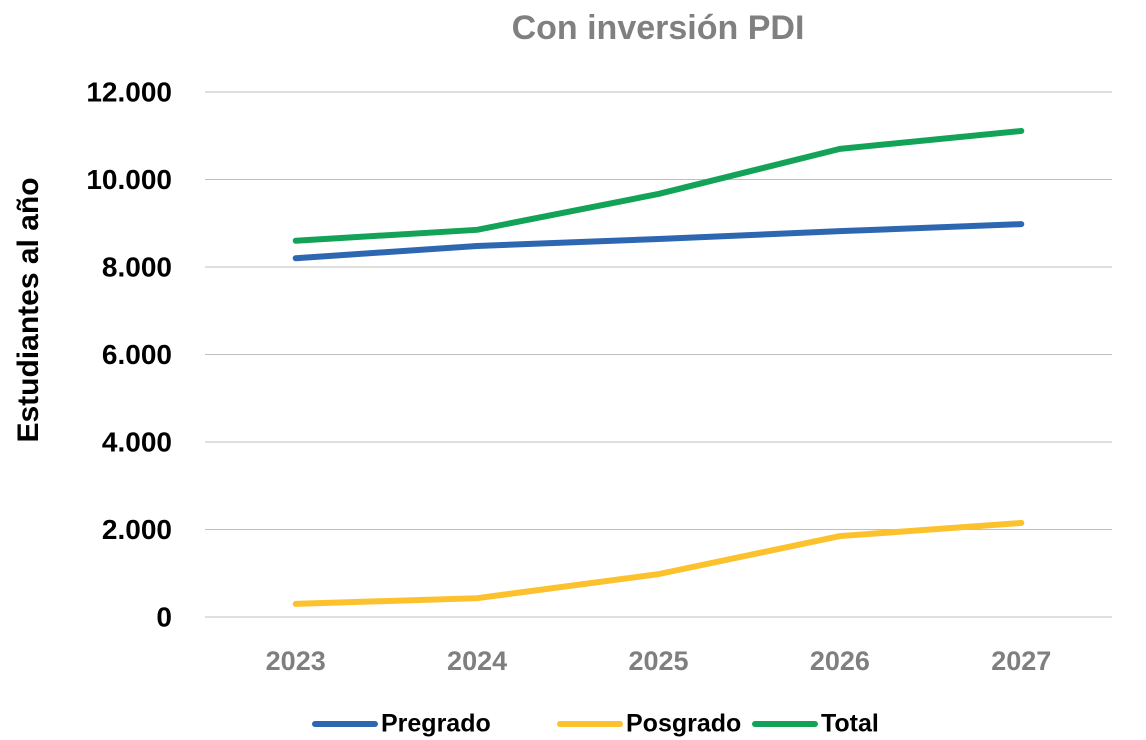 The image size is (1146, 740). Describe the element at coordinates (28, 309) in the screenshot. I see `y-axis-label: Estudiantes al año` at that location.